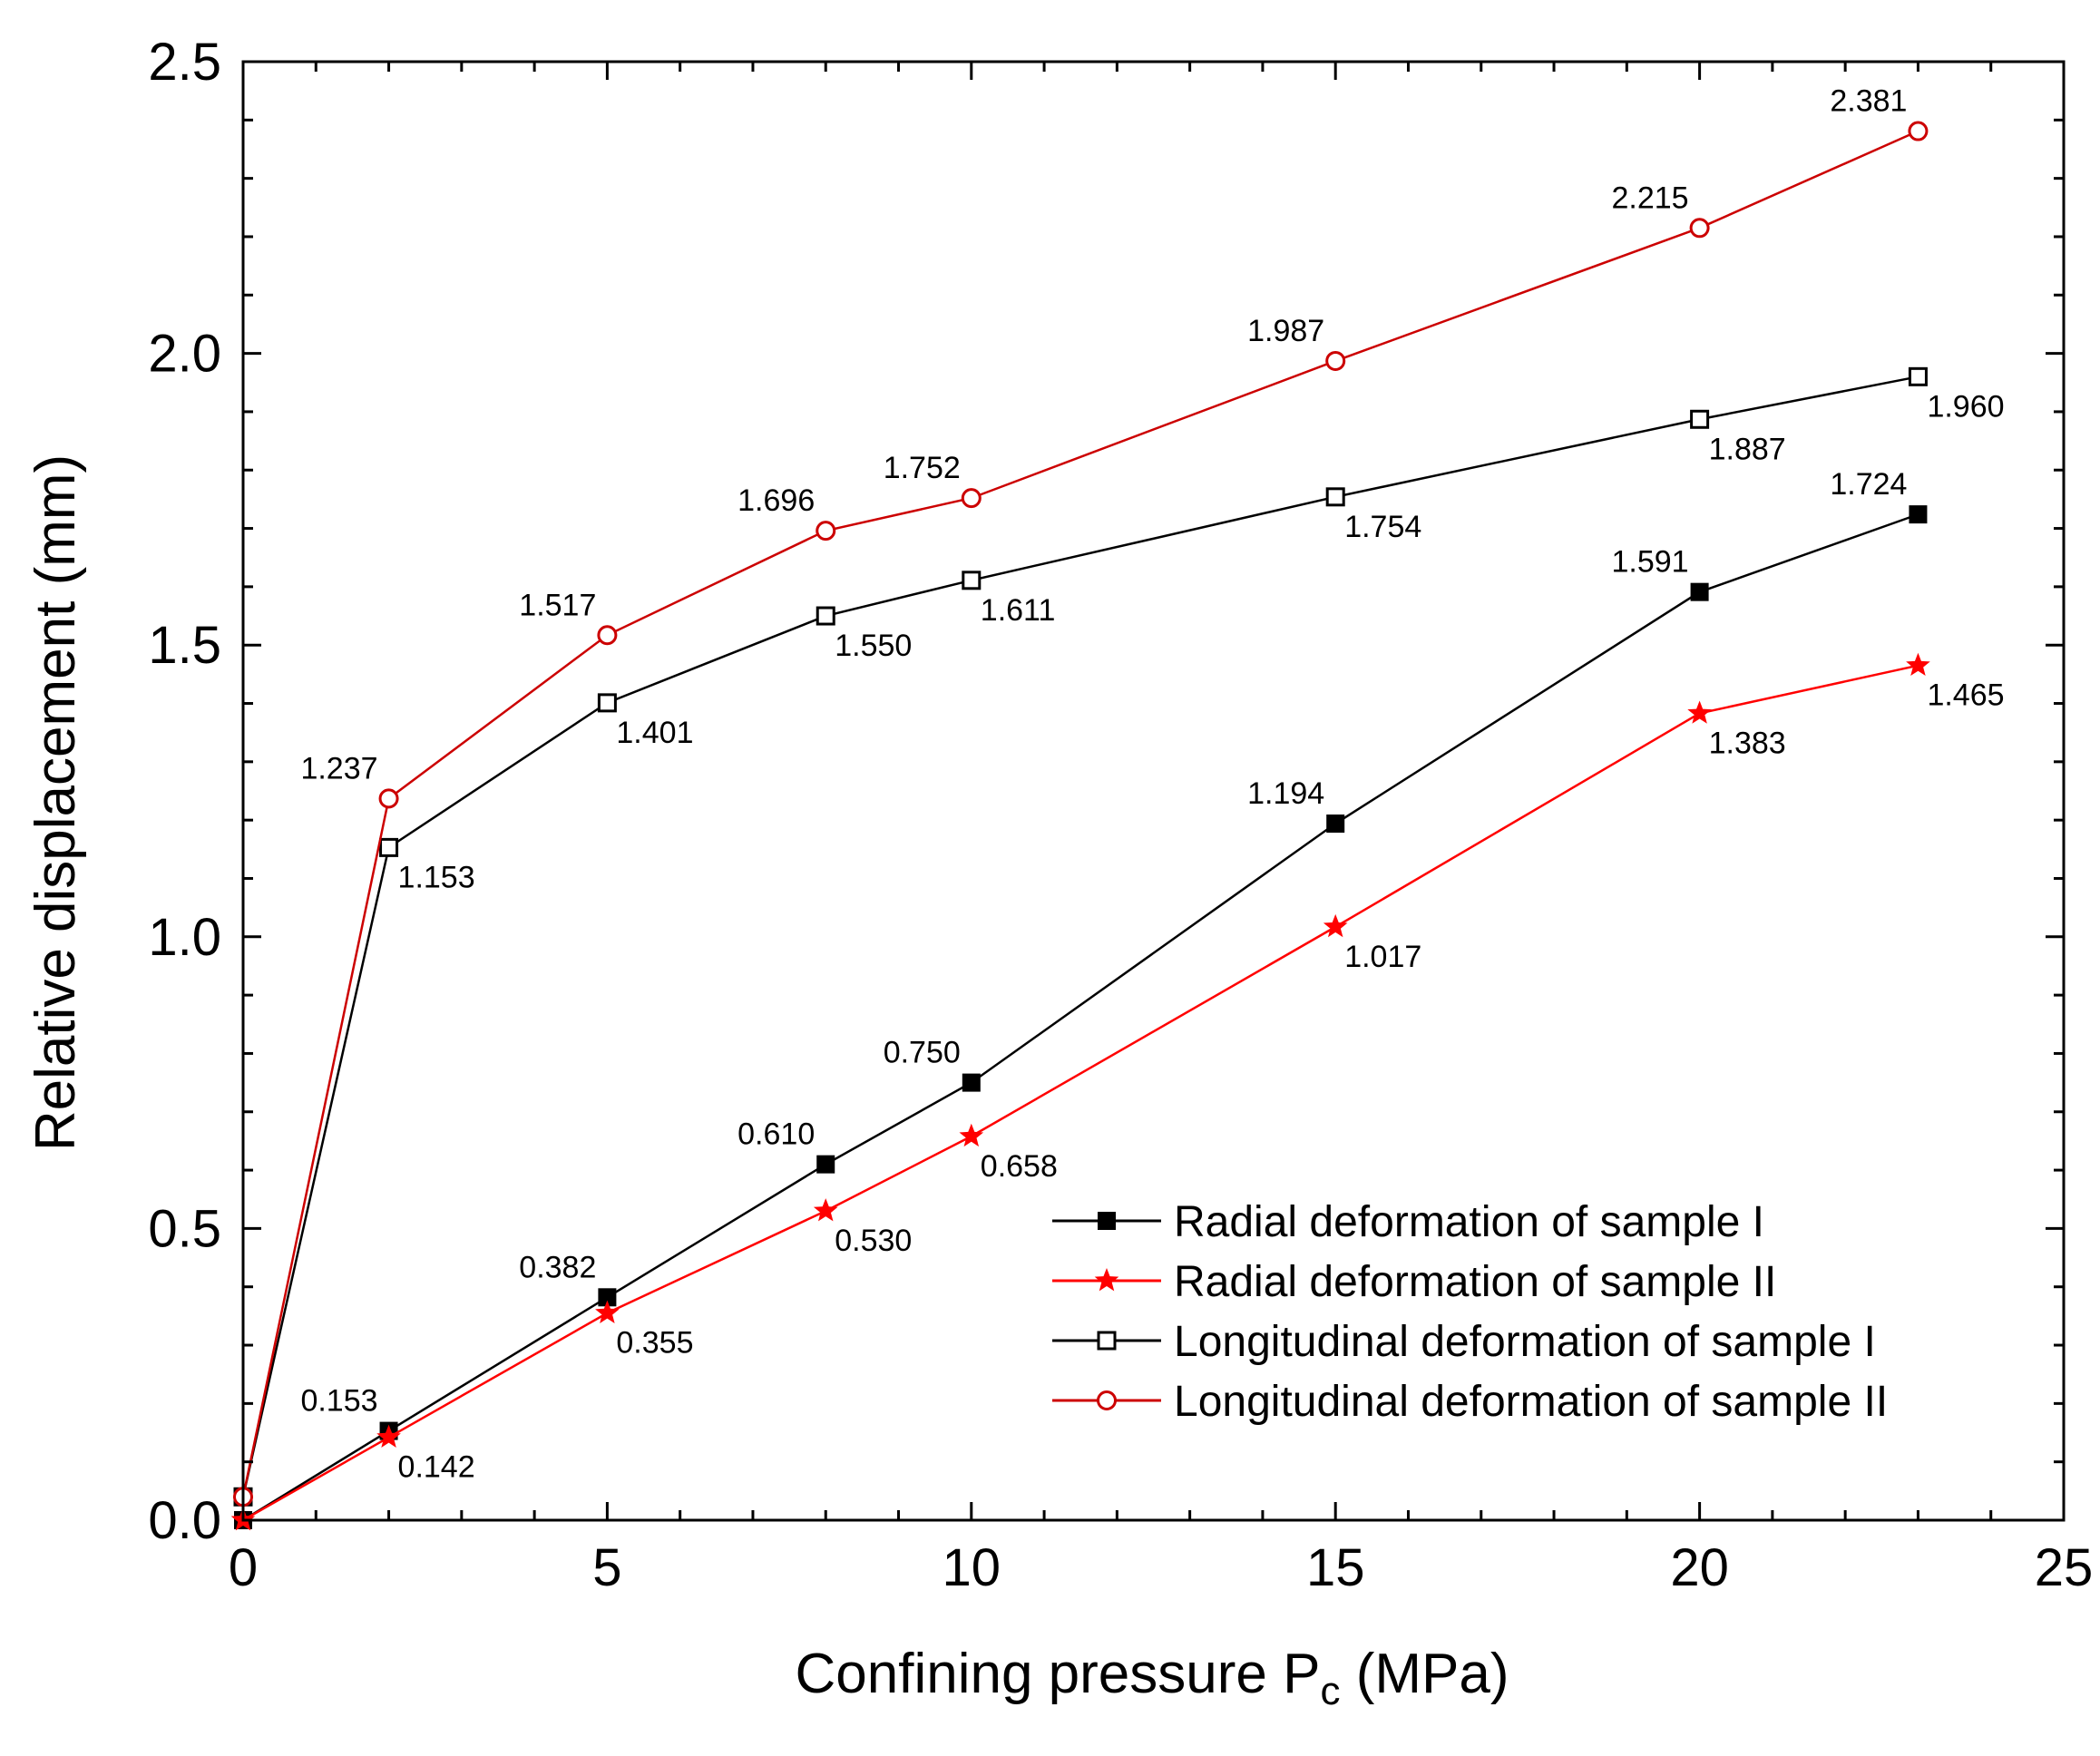  Describe the element at coordinates (557, 605) in the screenshot. I see `data-label: 1.517` at that location.